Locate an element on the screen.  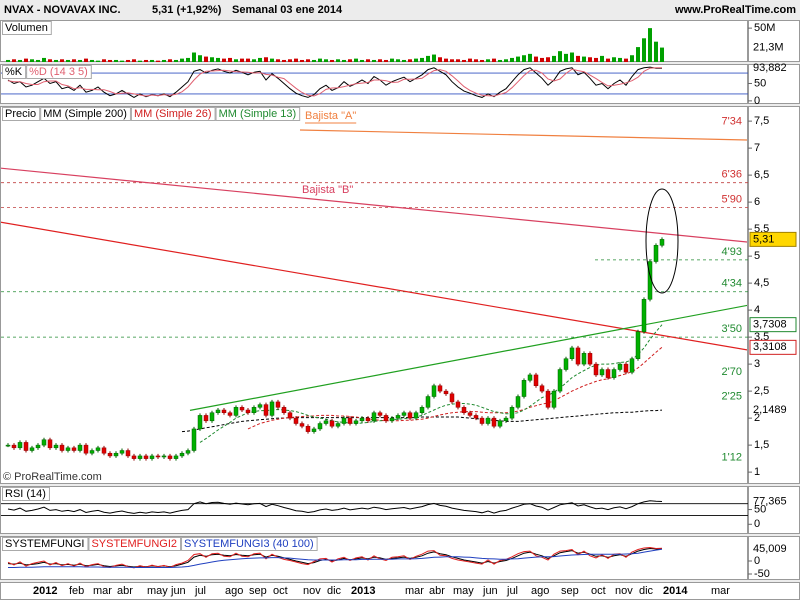
x-tick-label: jul is located at coordinates (200, 591).